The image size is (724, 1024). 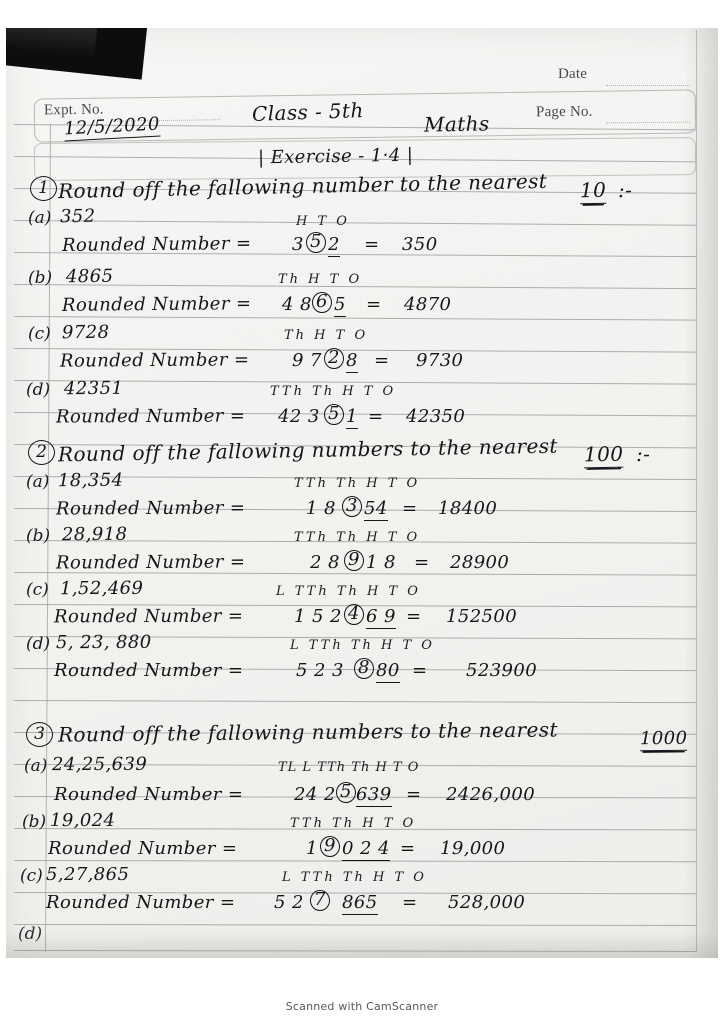 I want to click on circled-digit-2a: 3, so click(x=352, y=506).